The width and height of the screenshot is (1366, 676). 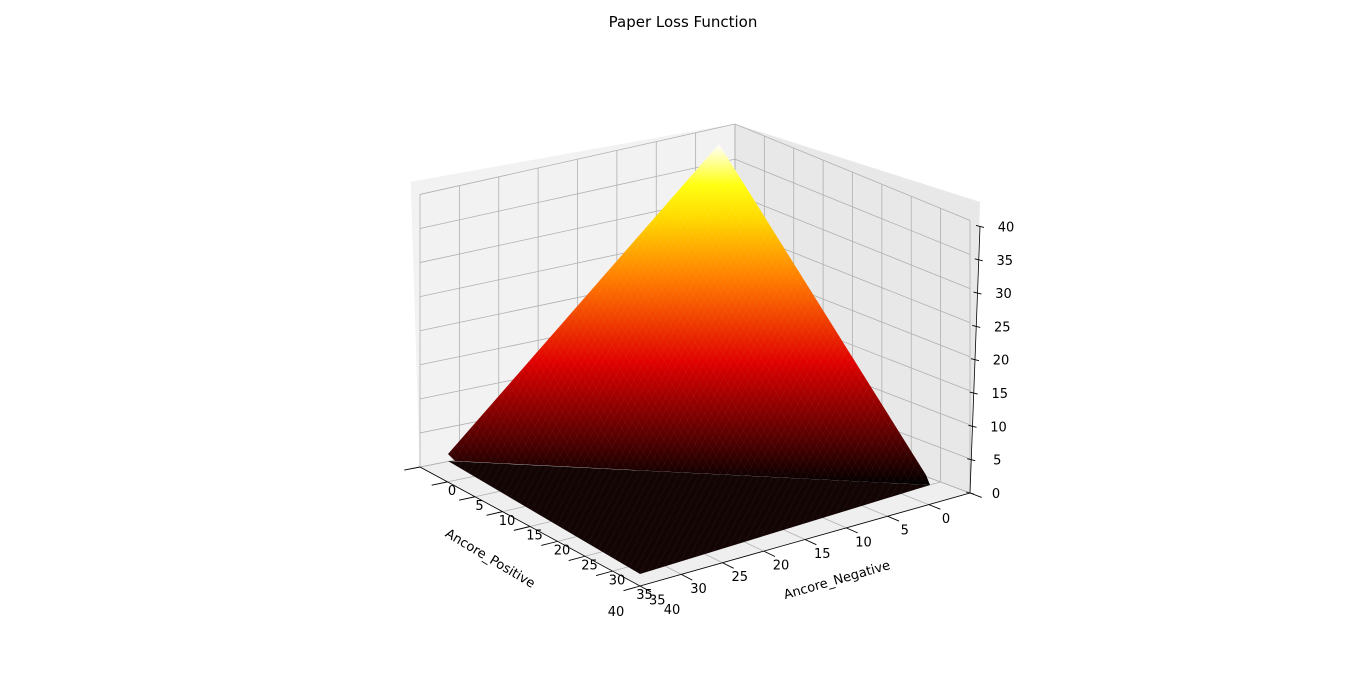 What do you see at coordinates (863, 542) in the screenshot?
I see `x-tick-label-10: 10` at bounding box center [863, 542].